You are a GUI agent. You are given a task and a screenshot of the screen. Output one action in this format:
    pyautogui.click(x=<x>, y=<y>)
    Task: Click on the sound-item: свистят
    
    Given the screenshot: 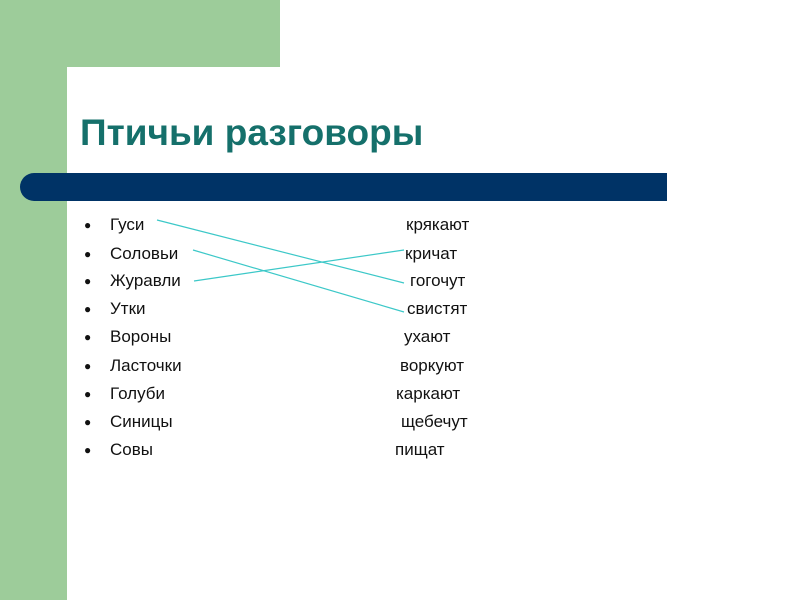 What is the action you would take?
    pyautogui.click(x=437, y=308)
    